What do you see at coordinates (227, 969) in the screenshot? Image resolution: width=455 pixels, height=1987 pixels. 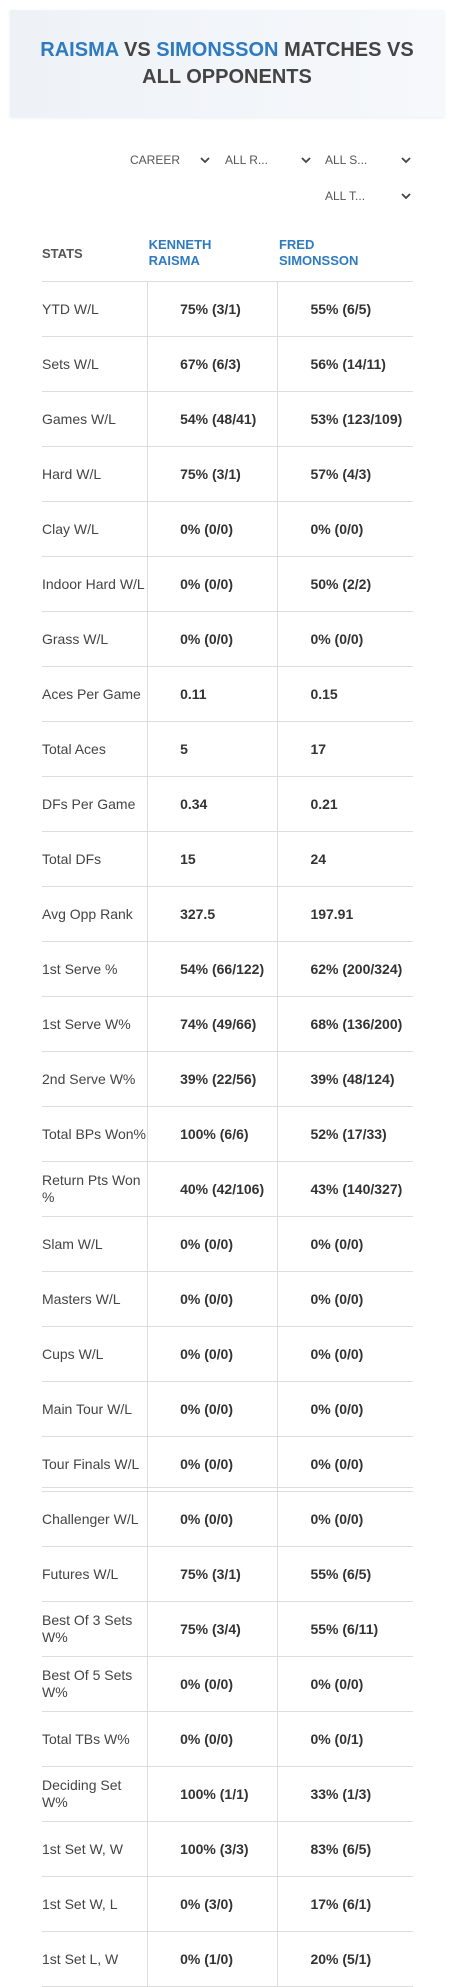 I see `stat-row: 1st Serve % 54% (66/122) 62% (200/324)` at bounding box center [227, 969].